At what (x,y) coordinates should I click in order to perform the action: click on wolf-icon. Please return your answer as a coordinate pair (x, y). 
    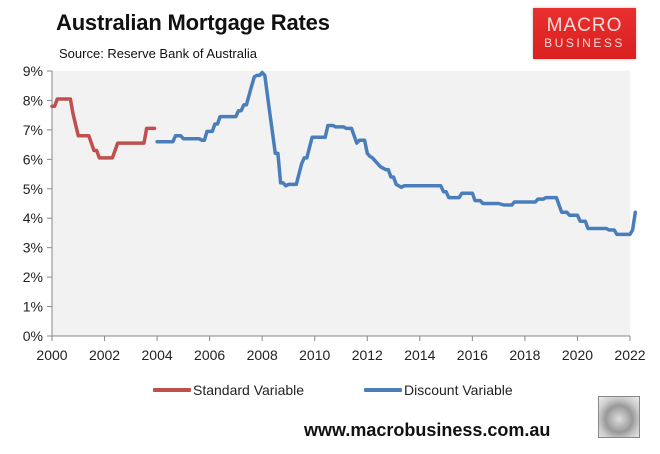
    Looking at the image, I should click on (619, 417).